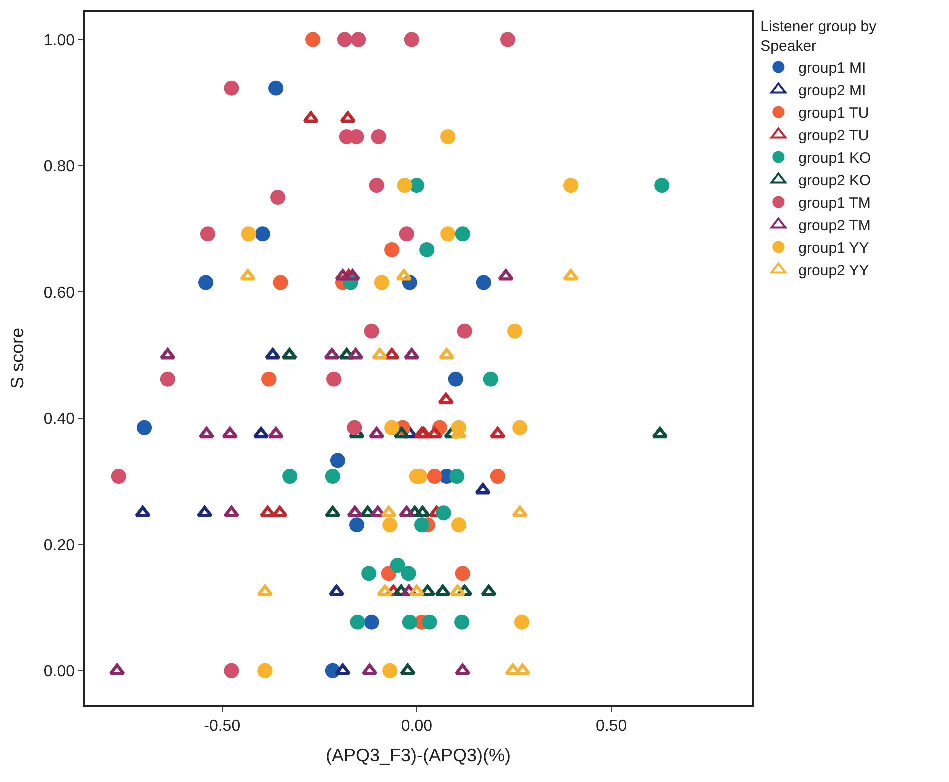  What do you see at coordinates (417, 726) in the screenshot?
I see `x-tick-label: 0.00` at bounding box center [417, 726].